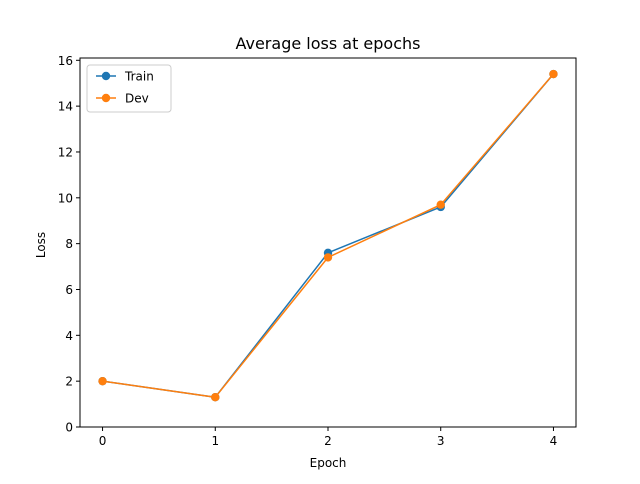  I want to click on legend-marker-dev, so click(106, 98).